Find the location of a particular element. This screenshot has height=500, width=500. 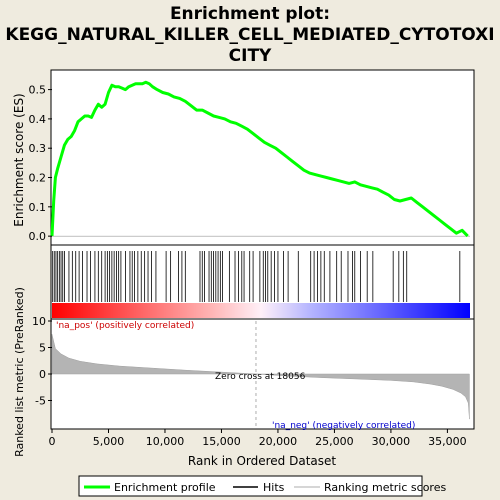

metric-y-tick-label: -5 is located at coordinates (40, 401).